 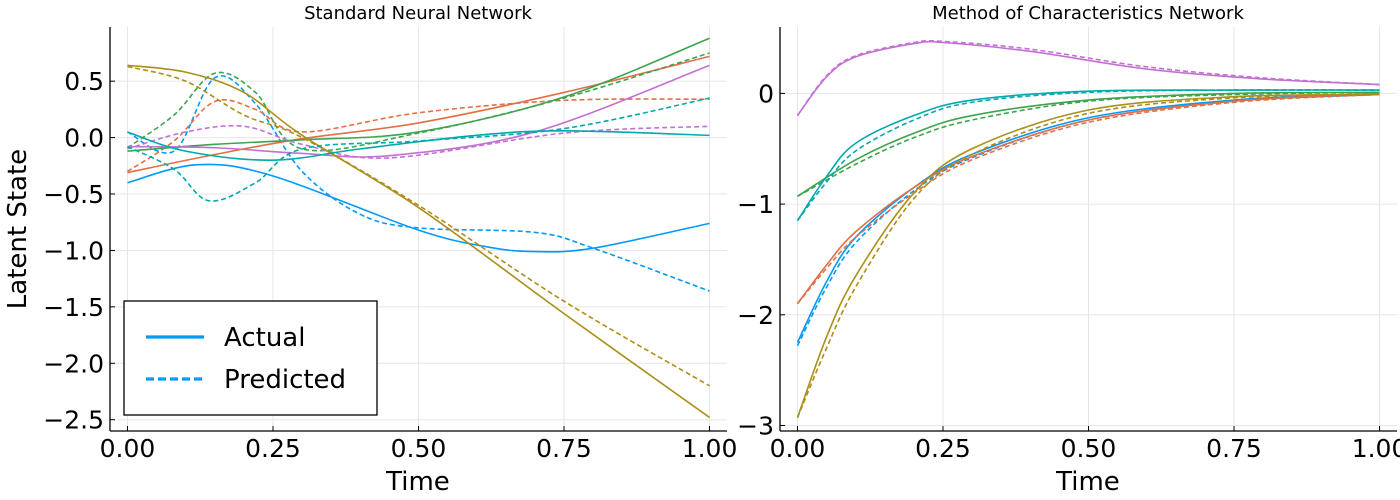 I want to click on y-tick-label: −1.5, so click(x=73, y=307).